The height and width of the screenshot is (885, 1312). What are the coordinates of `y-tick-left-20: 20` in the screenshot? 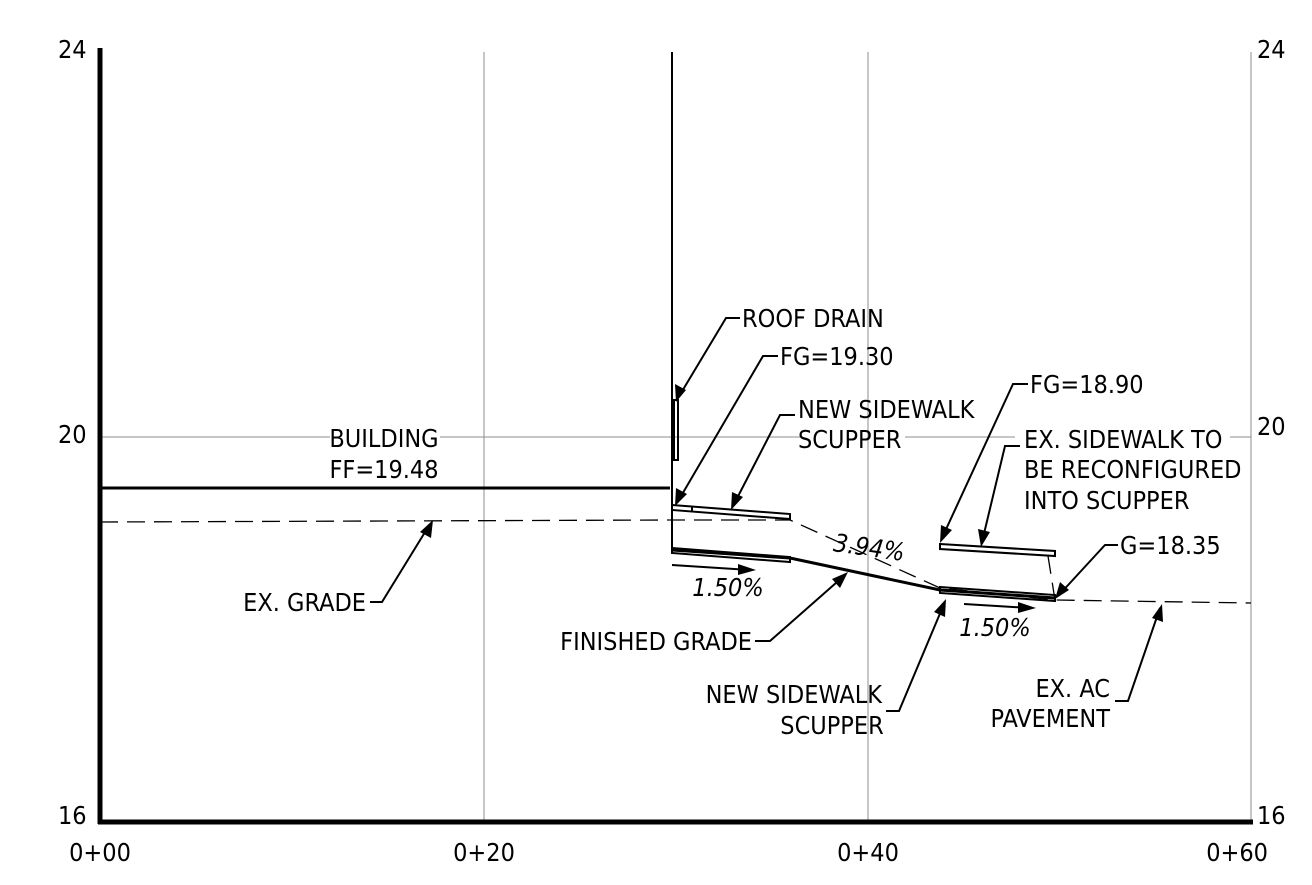 It's located at (72, 434).